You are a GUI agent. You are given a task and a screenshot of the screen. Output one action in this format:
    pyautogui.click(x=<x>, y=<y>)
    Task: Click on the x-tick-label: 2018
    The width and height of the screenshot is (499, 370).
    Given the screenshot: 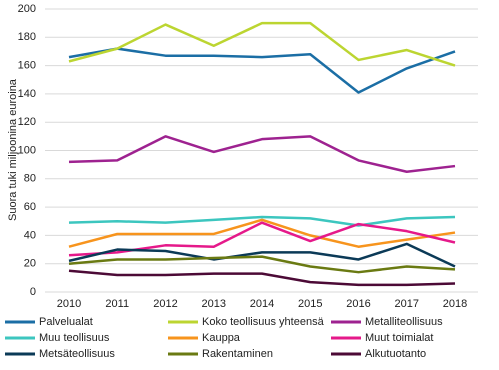 What is the action you would take?
    pyautogui.click(x=455, y=304)
    